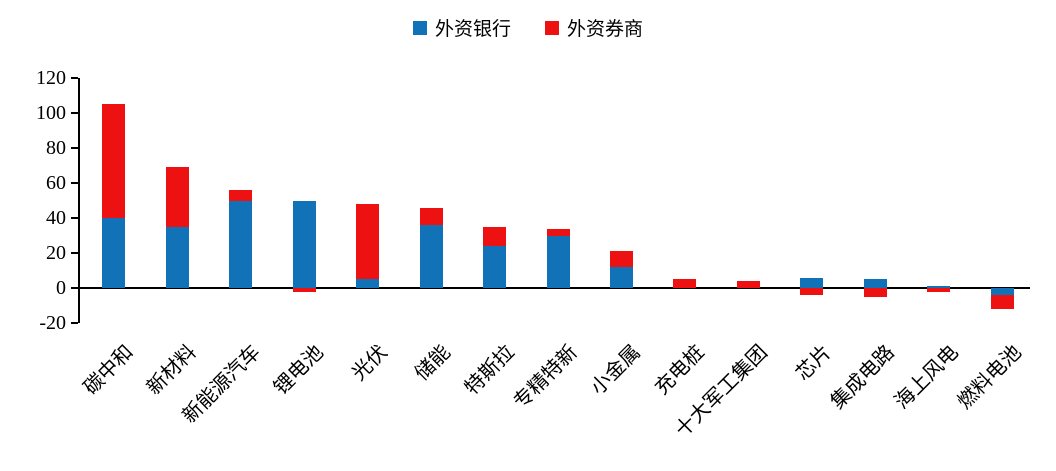 The width and height of the screenshot is (1056, 471). I want to click on bar-segment-外资券商-储能, so click(431, 216).